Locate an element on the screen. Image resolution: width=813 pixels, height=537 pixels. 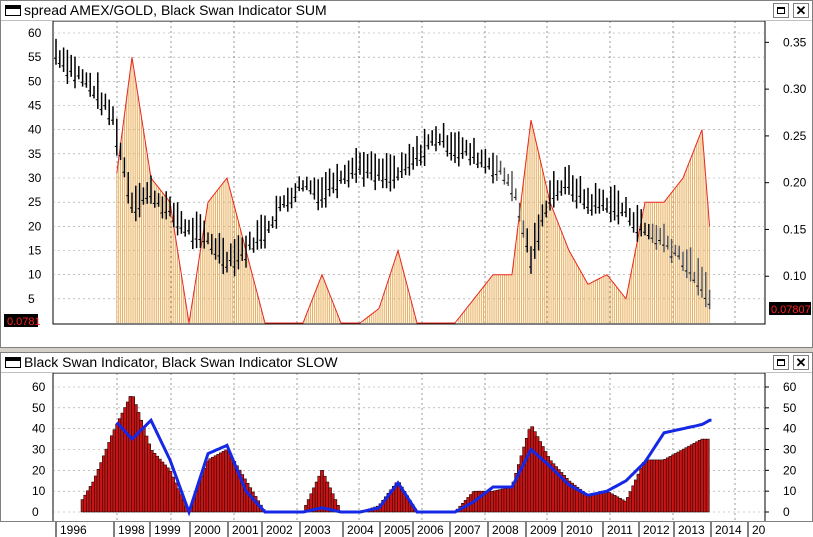
bottom-right-tick-label: 20 is located at coordinates (790, 470).